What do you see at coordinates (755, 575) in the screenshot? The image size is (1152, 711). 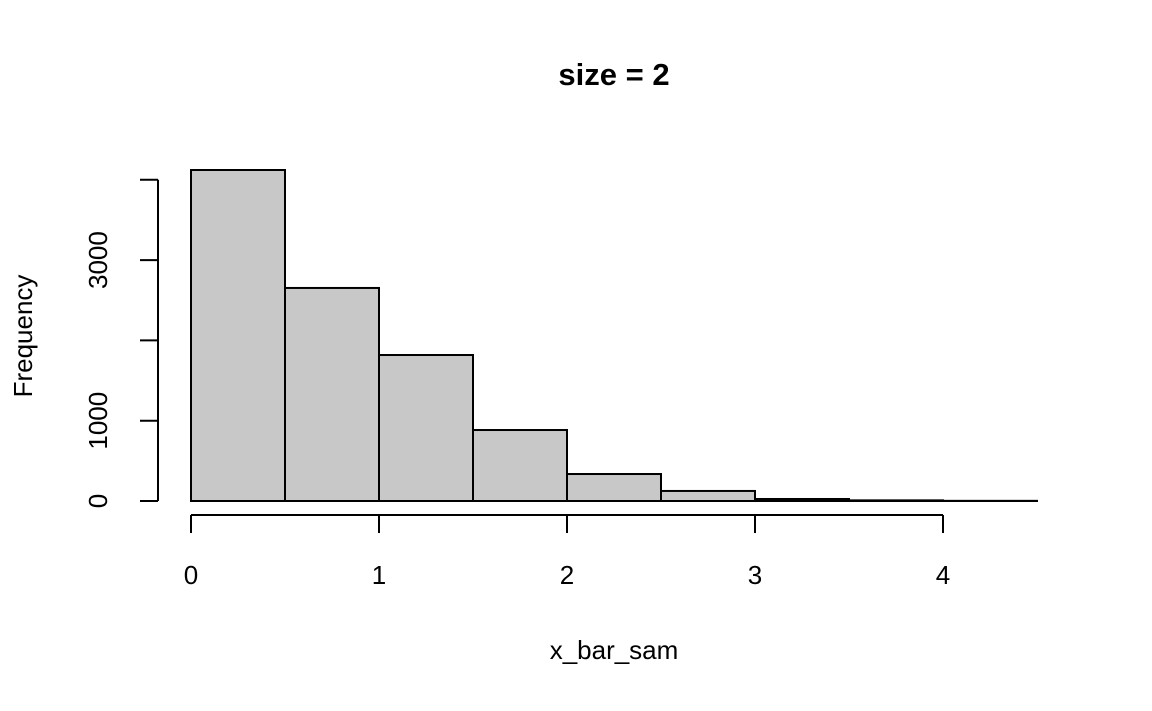 I see `x-tick-label: 3` at bounding box center [755, 575].